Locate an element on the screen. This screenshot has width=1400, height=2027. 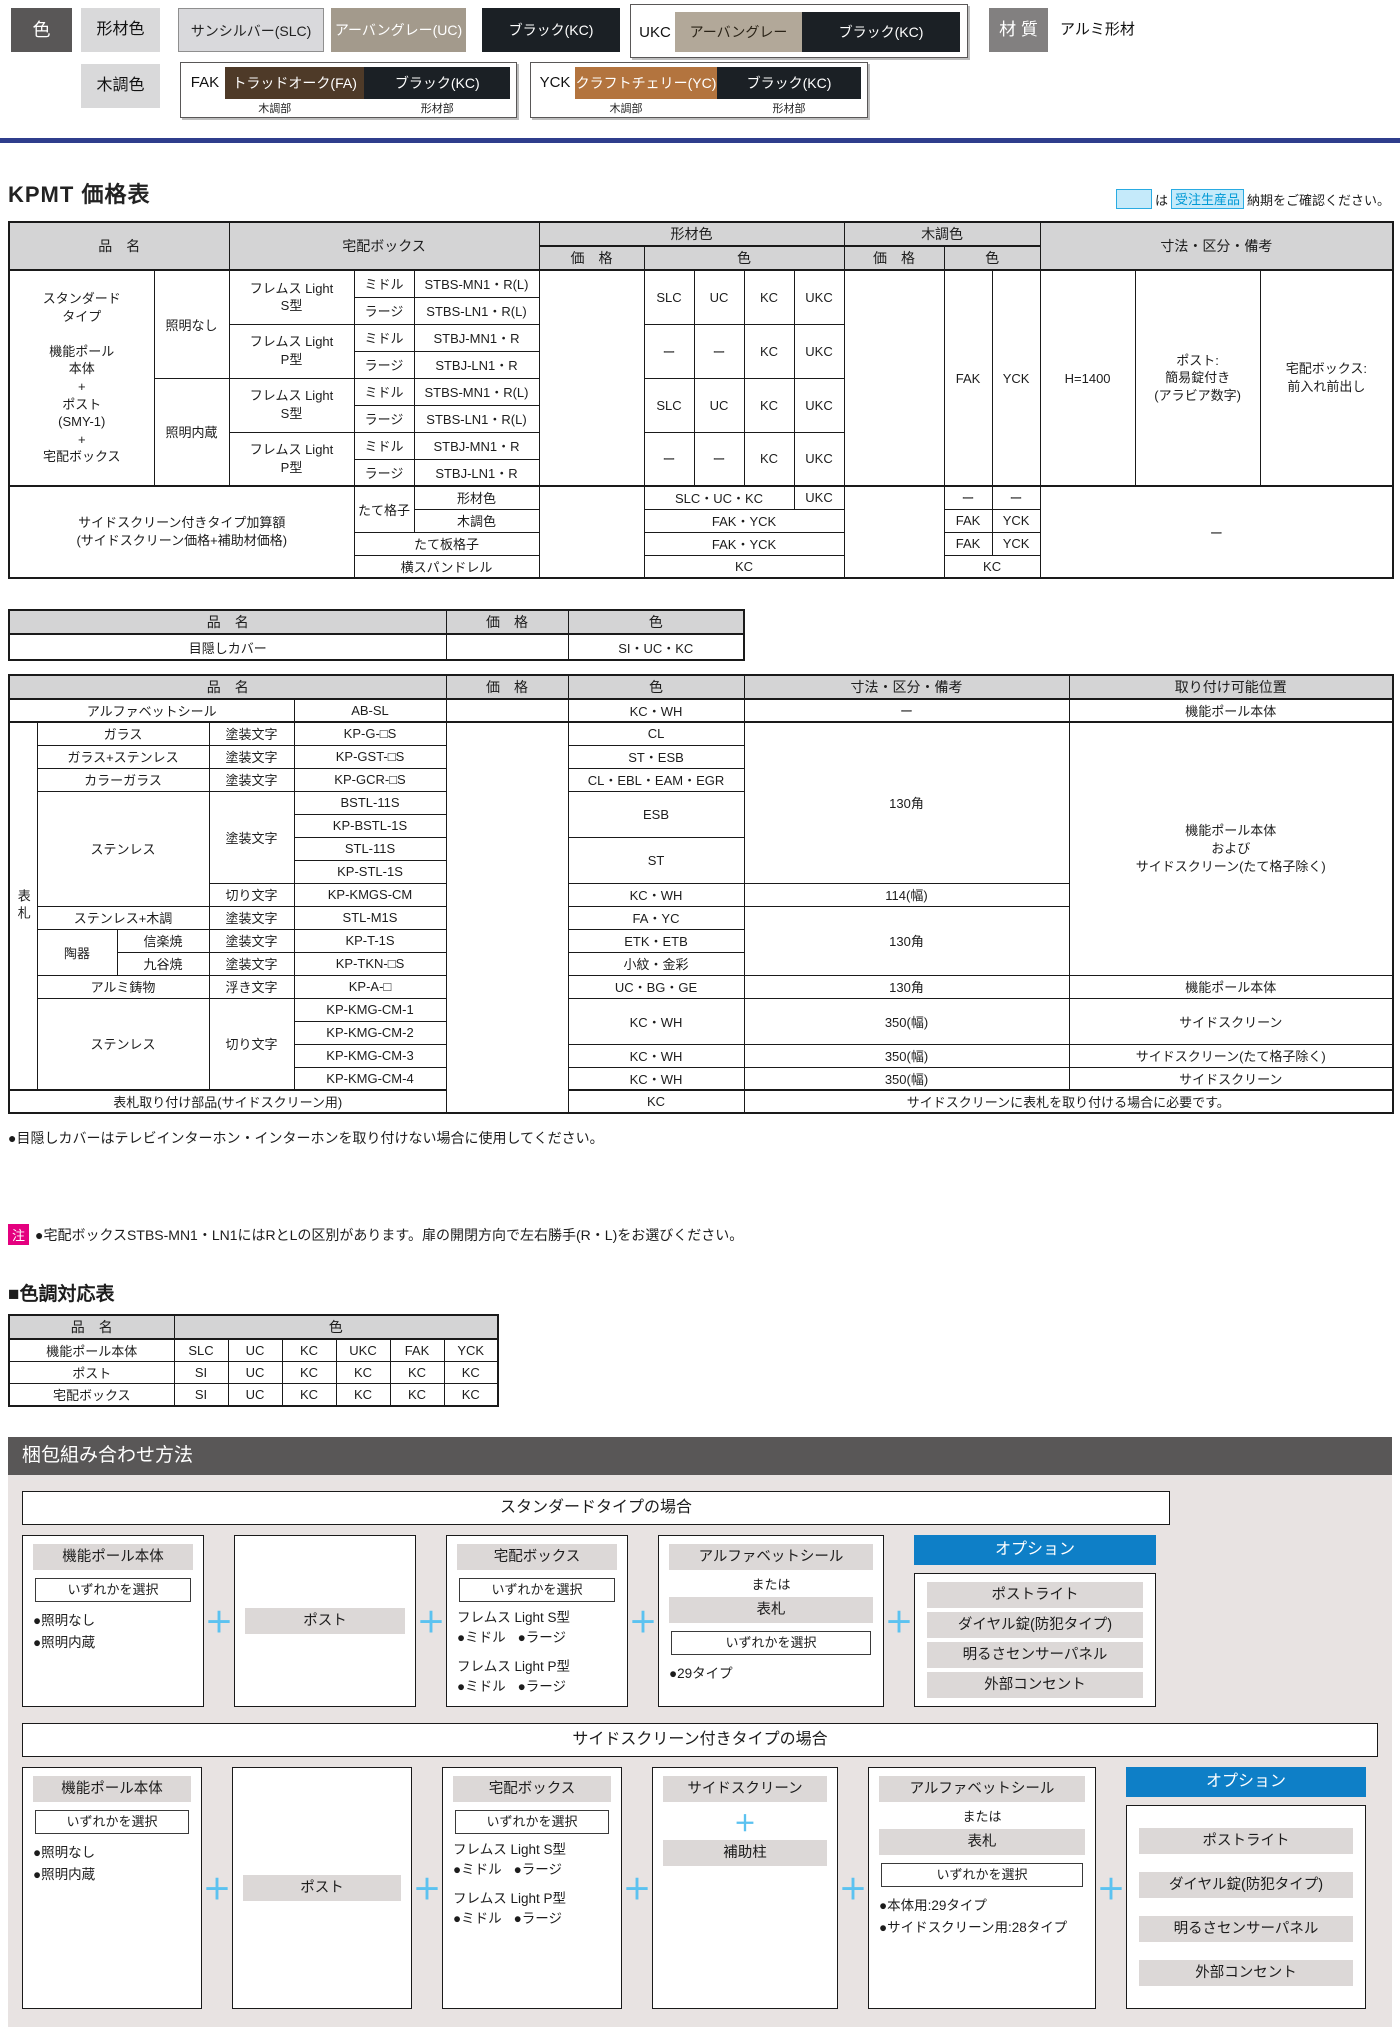
cell-box-type: フレムス Light P型 is located at coordinates (291, 351).